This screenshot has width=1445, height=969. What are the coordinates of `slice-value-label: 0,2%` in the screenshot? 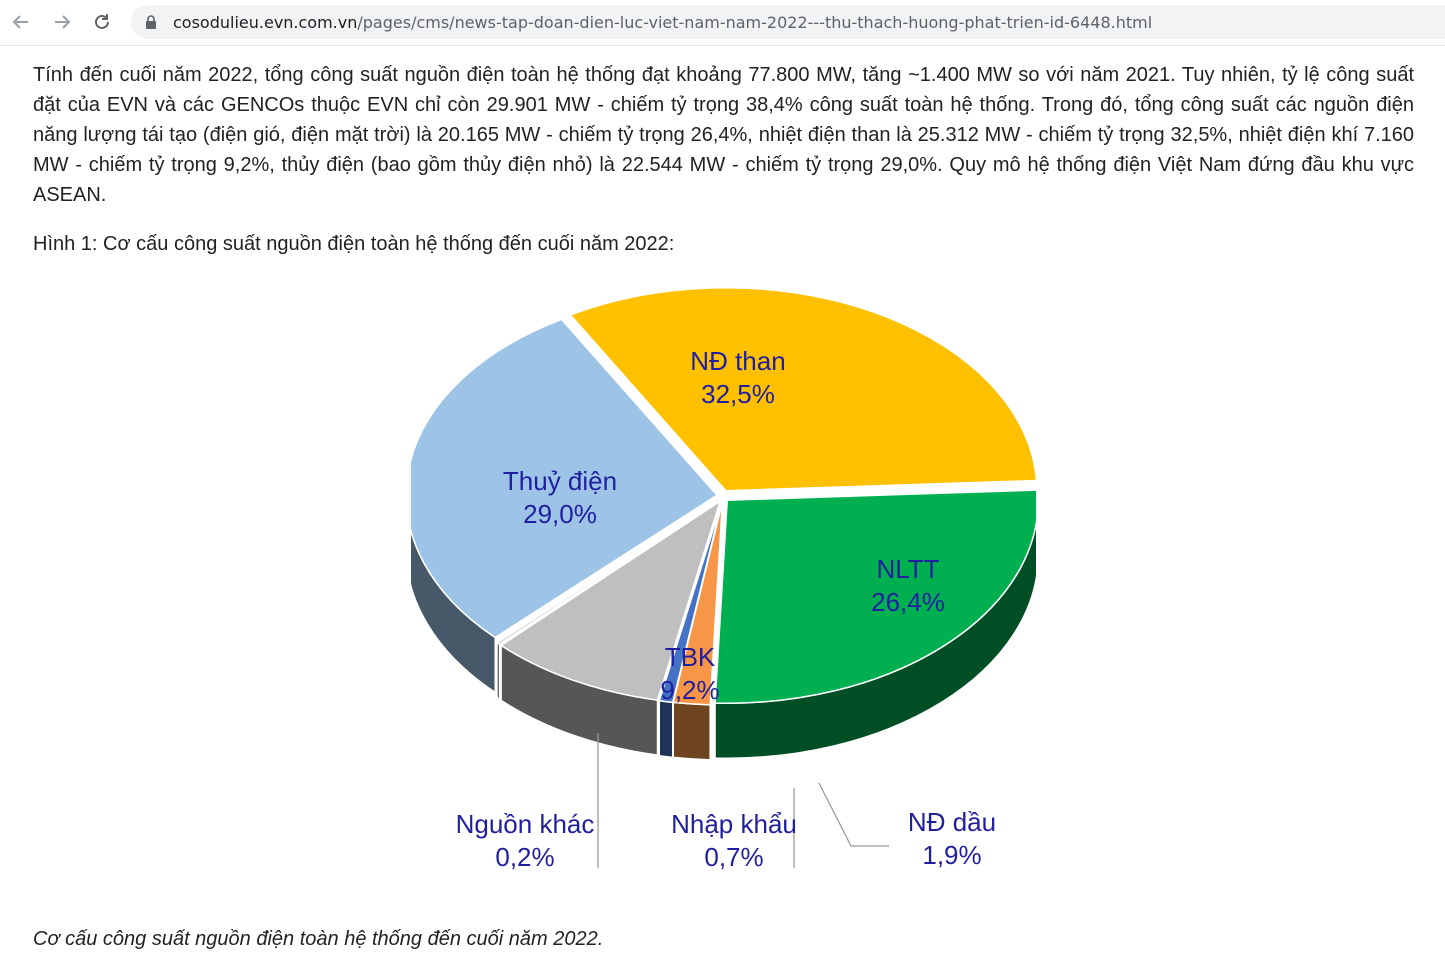 It's located at (524, 857).